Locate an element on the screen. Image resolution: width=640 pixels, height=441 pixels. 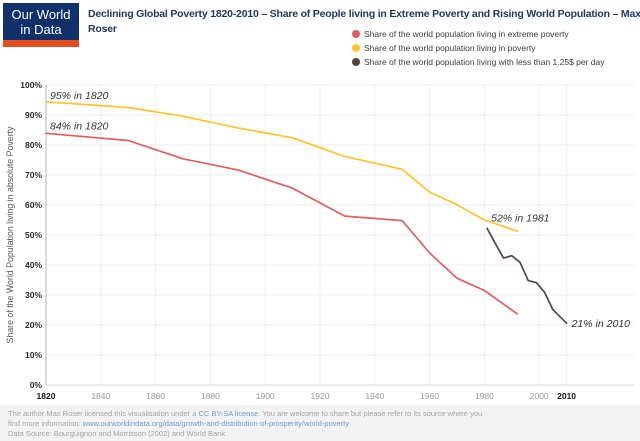
x-tick-label: 1980 is located at coordinates (484, 396).